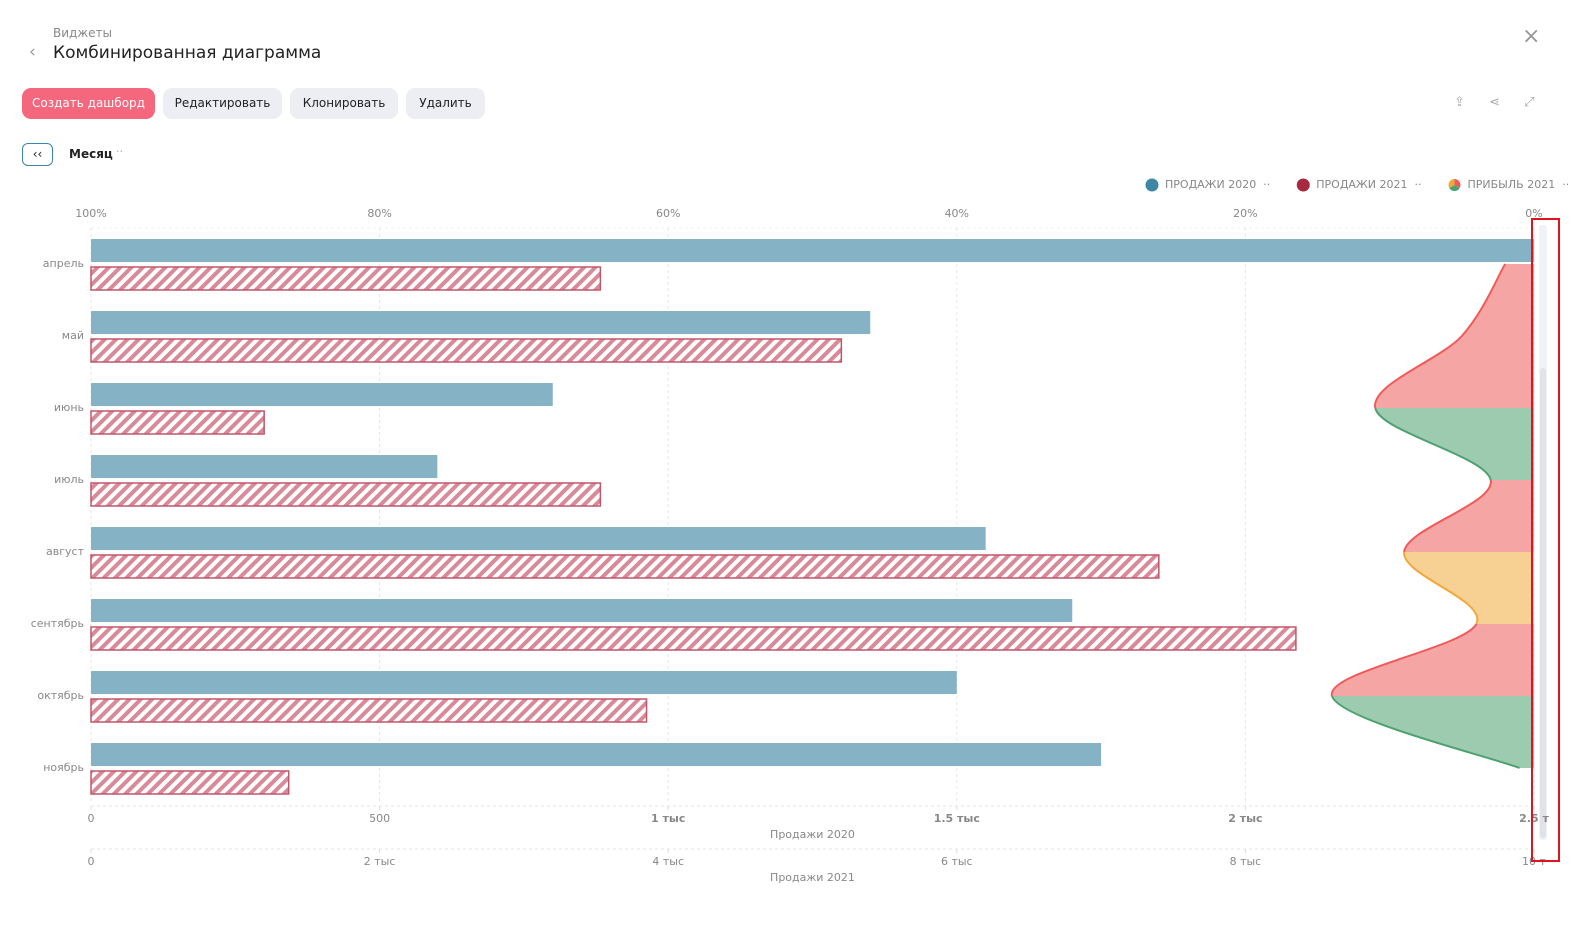 The height and width of the screenshot is (933, 1595). Describe the element at coordinates (37, 154) in the screenshot. I see `collapse-button: ‹‹` at that location.